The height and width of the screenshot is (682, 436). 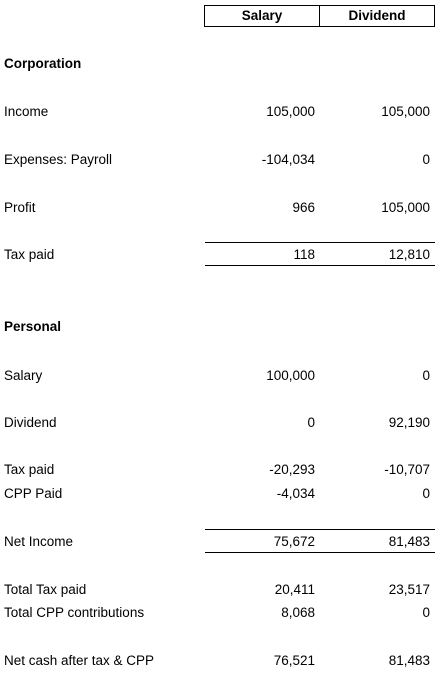 What do you see at coordinates (20, 207) in the screenshot?
I see `profit-label: Profit` at bounding box center [20, 207].